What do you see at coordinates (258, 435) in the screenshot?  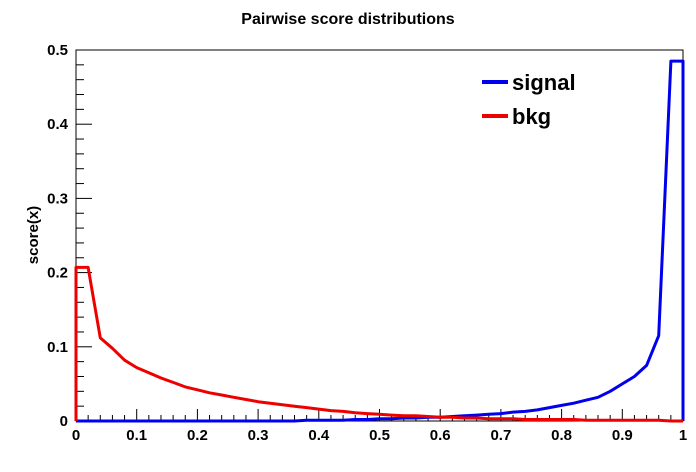 I see `x-tick-label: 0.3` at bounding box center [258, 435].